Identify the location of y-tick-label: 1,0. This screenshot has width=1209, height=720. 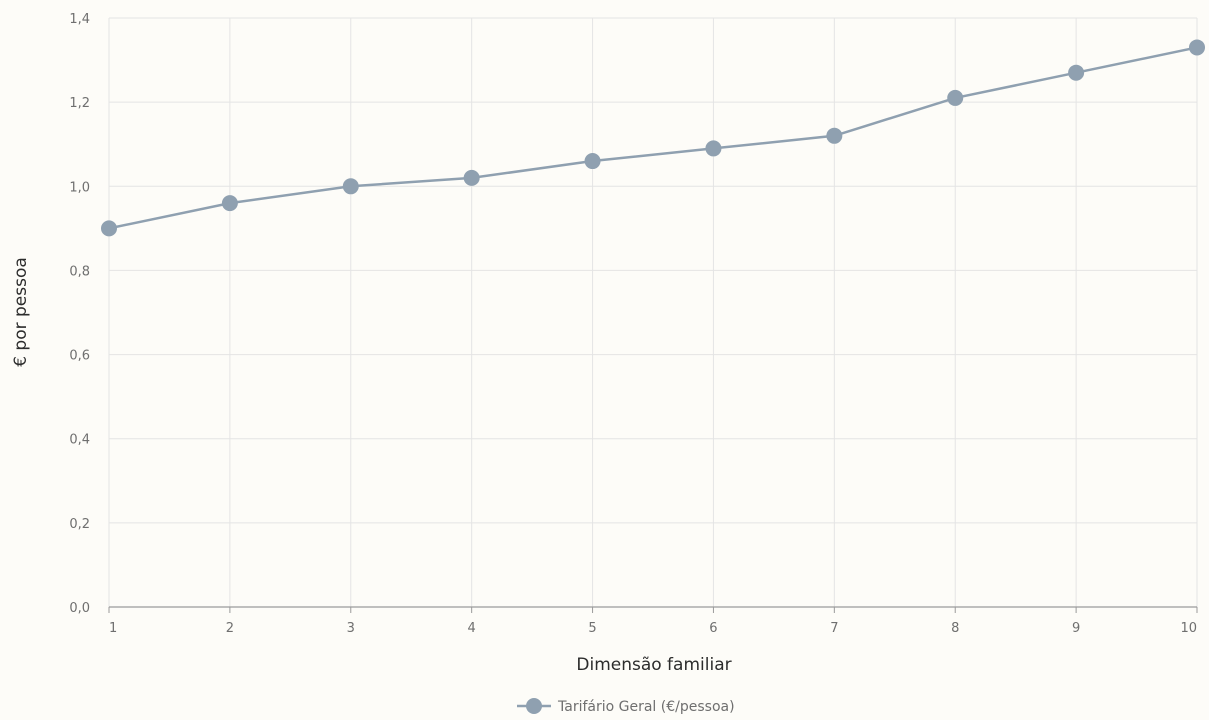
(79, 187).